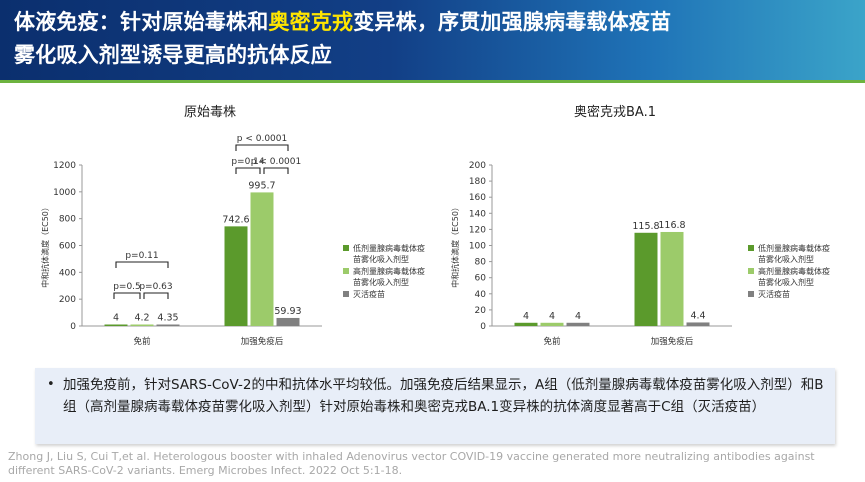 The width and height of the screenshot is (865, 482). I want to click on title-highlight: 奥密克戎, so click(311, 22).